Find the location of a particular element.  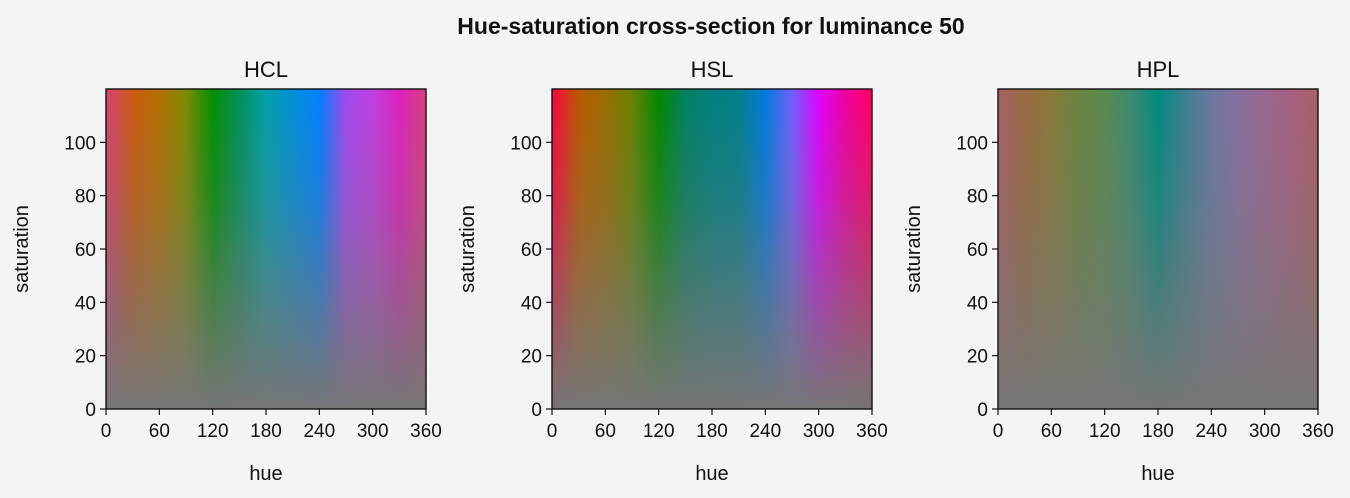

panel-title: HCL is located at coordinates (266, 69).